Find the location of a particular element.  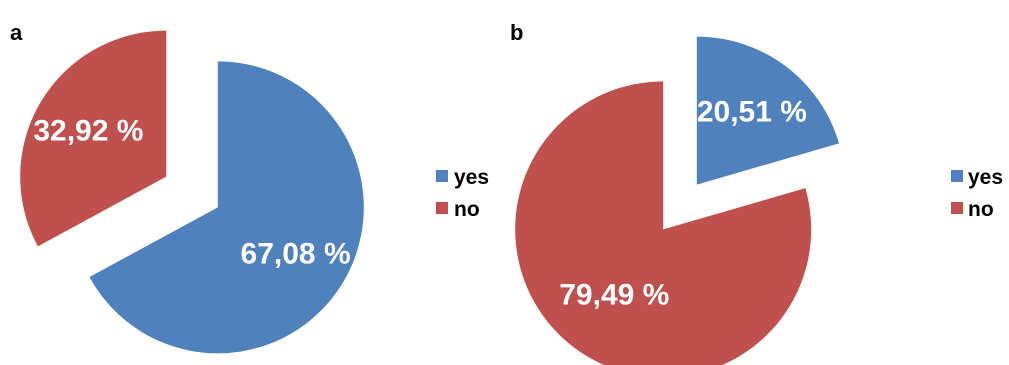

pie-slice-no is located at coordinates (93, 138).